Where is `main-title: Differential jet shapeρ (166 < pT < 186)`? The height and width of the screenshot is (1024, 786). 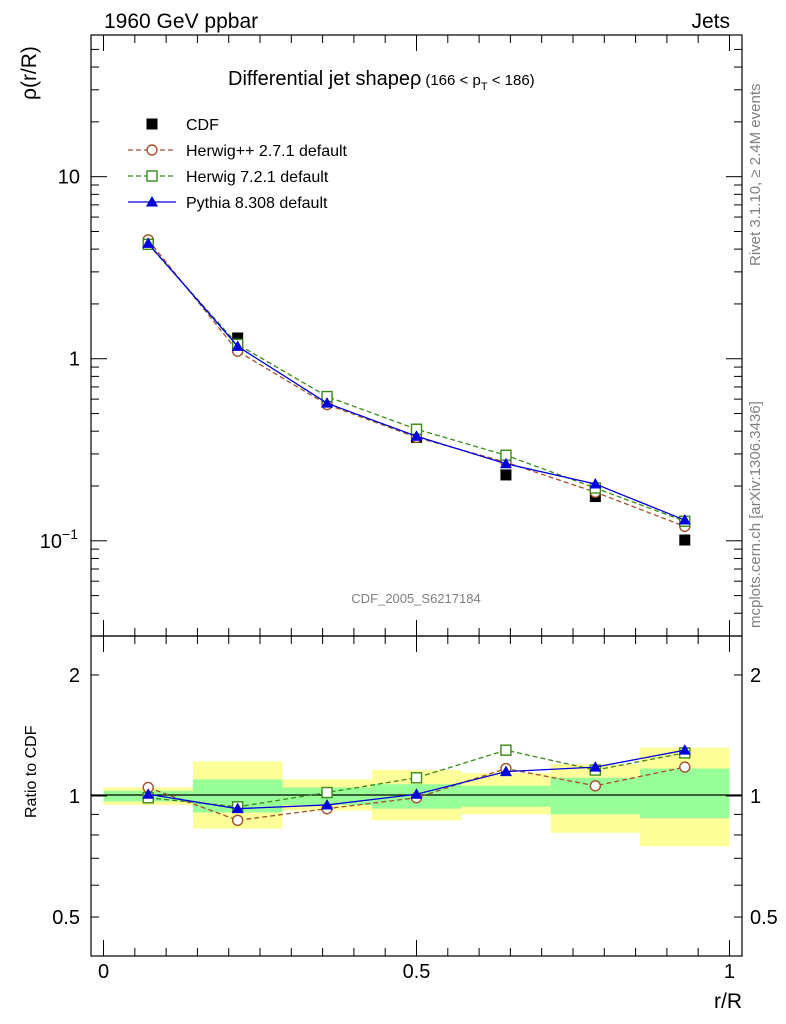 main-title: Differential jet shapeρ (166 < pT < 186) is located at coordinates (381, 80).